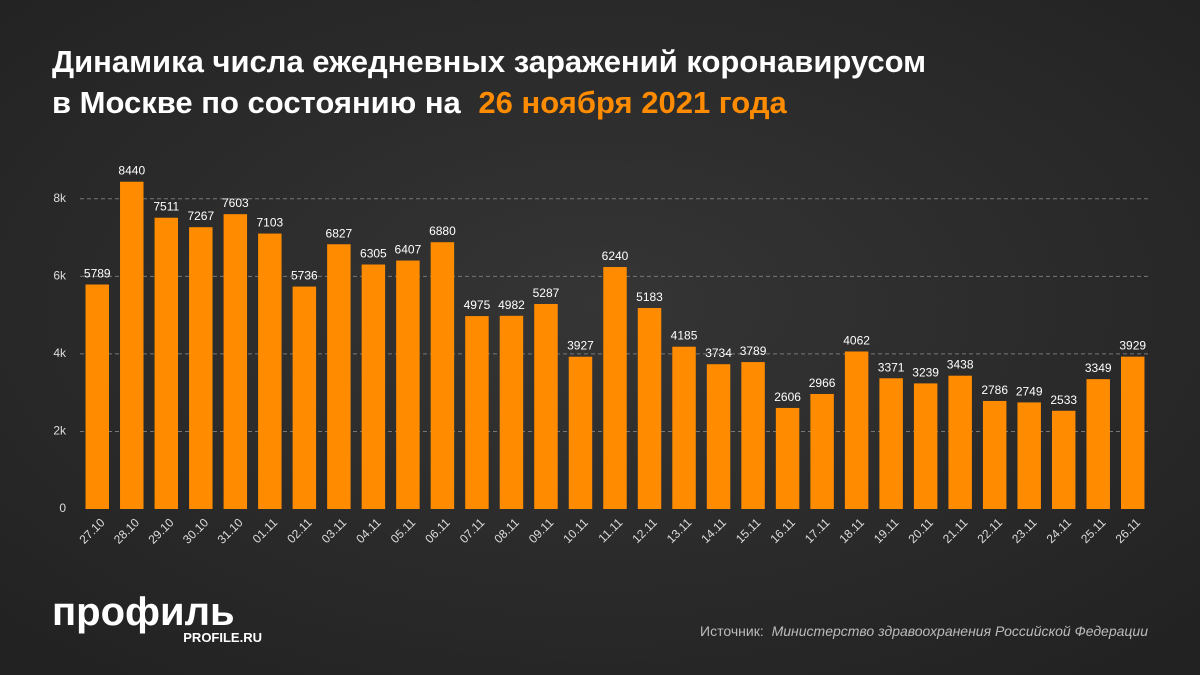 The image size is (1200, 675). Describe the element at coordinates (257, 102) in the screenshot. I see `title-line: в Москве по состоянию на` at that location.